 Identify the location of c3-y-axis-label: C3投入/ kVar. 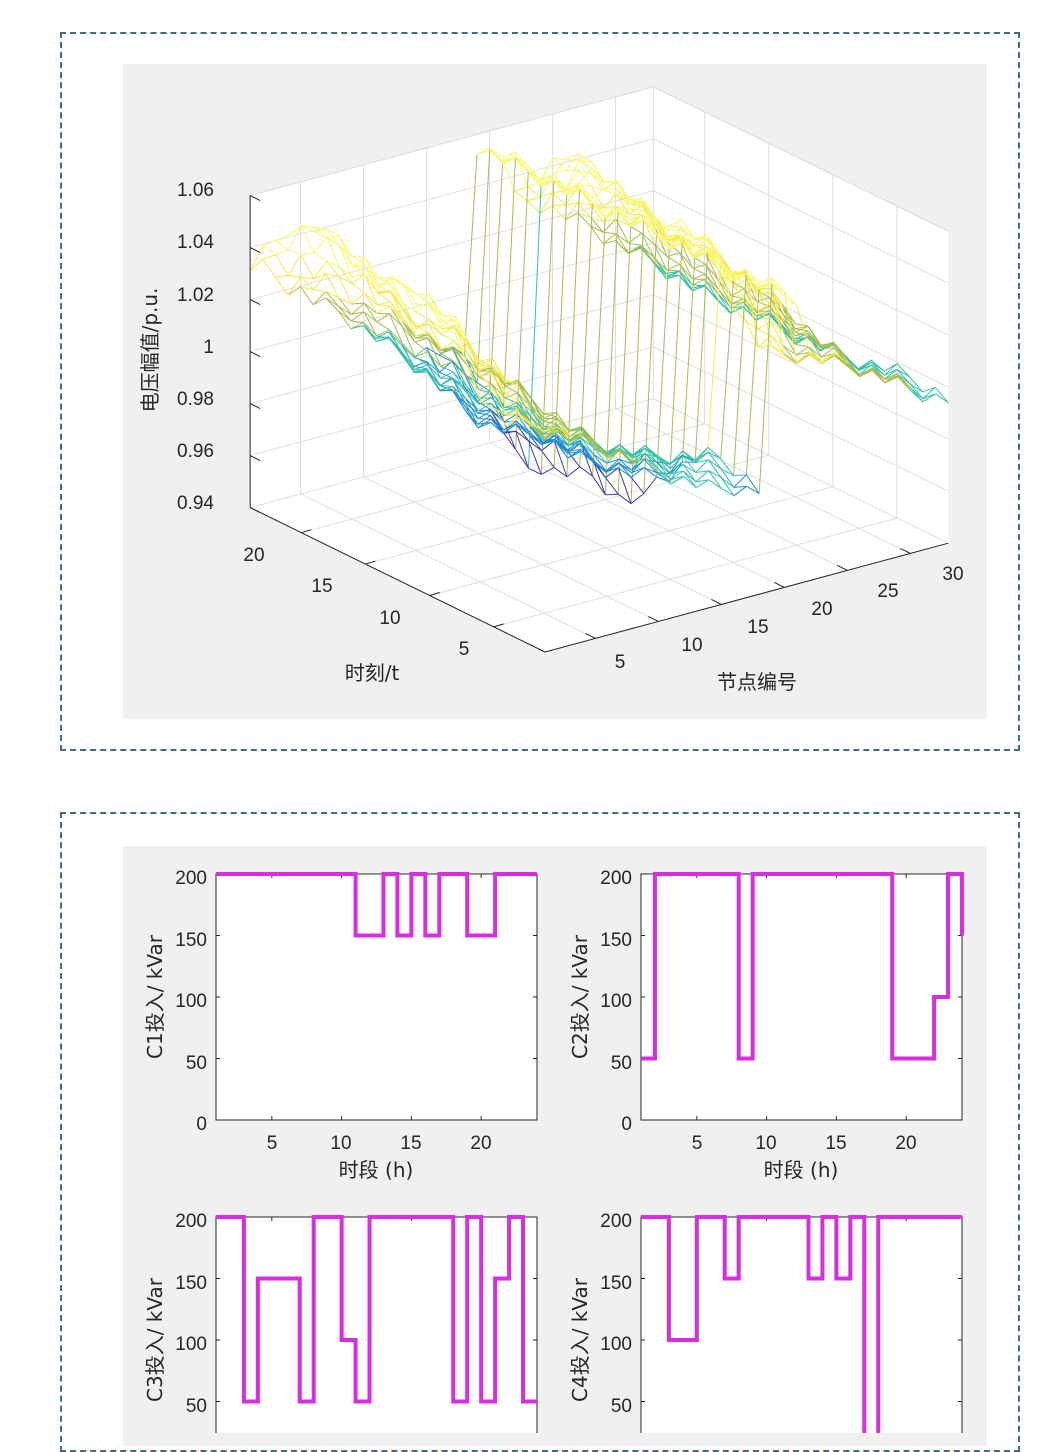
(155, 1339).